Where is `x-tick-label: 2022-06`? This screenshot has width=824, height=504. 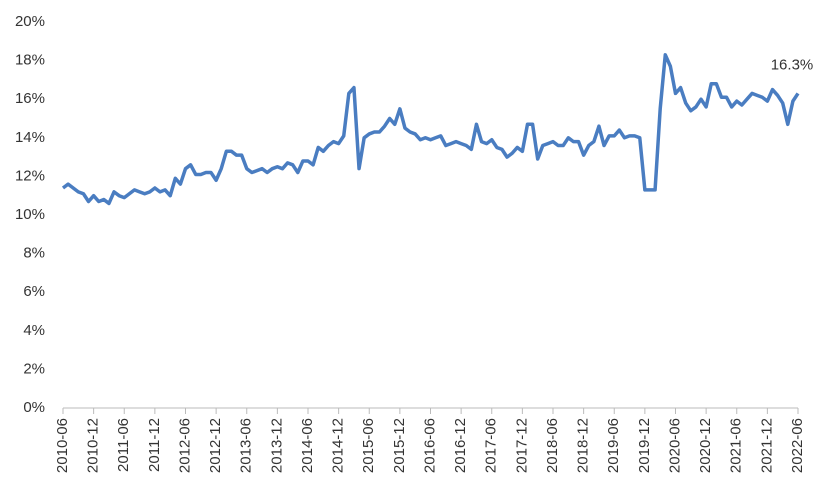 x-tick-label: 2022-06 is located at coordinates (797, 445).